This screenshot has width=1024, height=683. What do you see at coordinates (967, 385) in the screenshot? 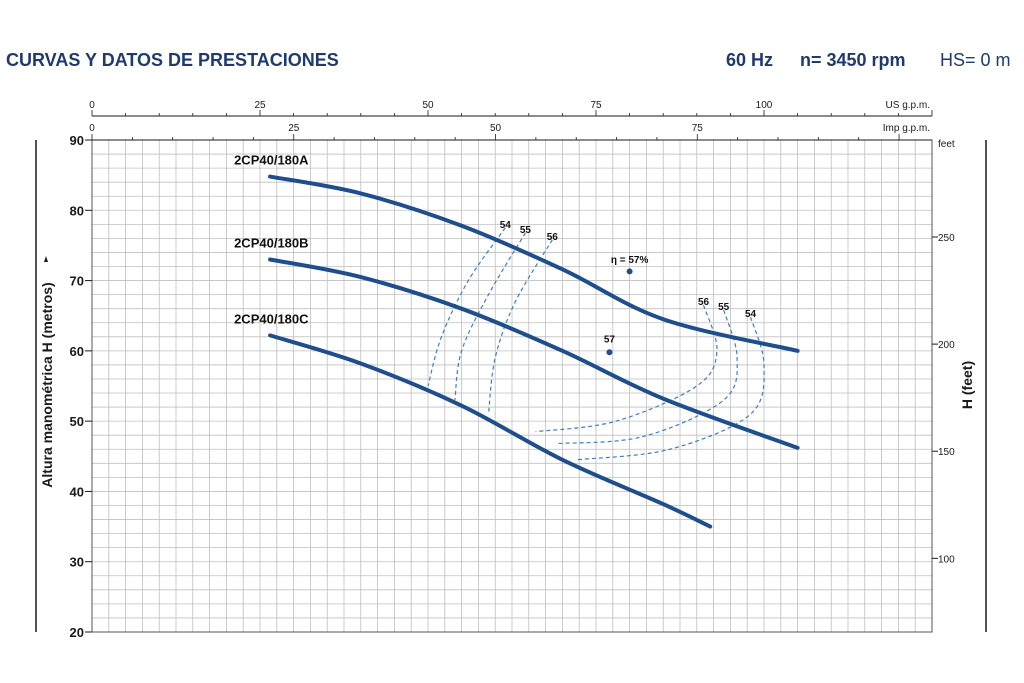
I see `y-axis-right-label: H (feet)` at bounding box center [967, 385].